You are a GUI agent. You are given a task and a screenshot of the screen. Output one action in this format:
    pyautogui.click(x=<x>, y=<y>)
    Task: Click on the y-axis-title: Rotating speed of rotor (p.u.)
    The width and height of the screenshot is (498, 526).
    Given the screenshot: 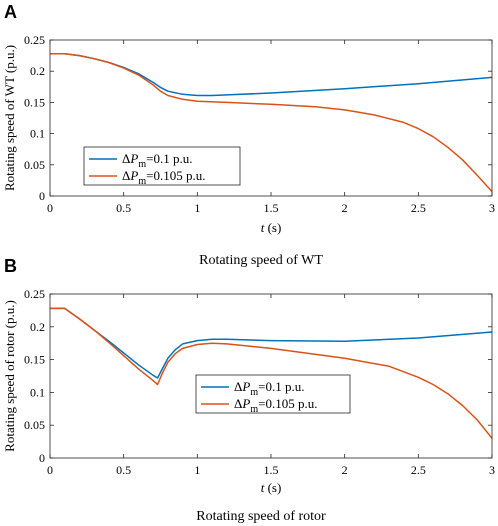 What is the action you would take?
    pyautogui.click(x=9, y=376)
    